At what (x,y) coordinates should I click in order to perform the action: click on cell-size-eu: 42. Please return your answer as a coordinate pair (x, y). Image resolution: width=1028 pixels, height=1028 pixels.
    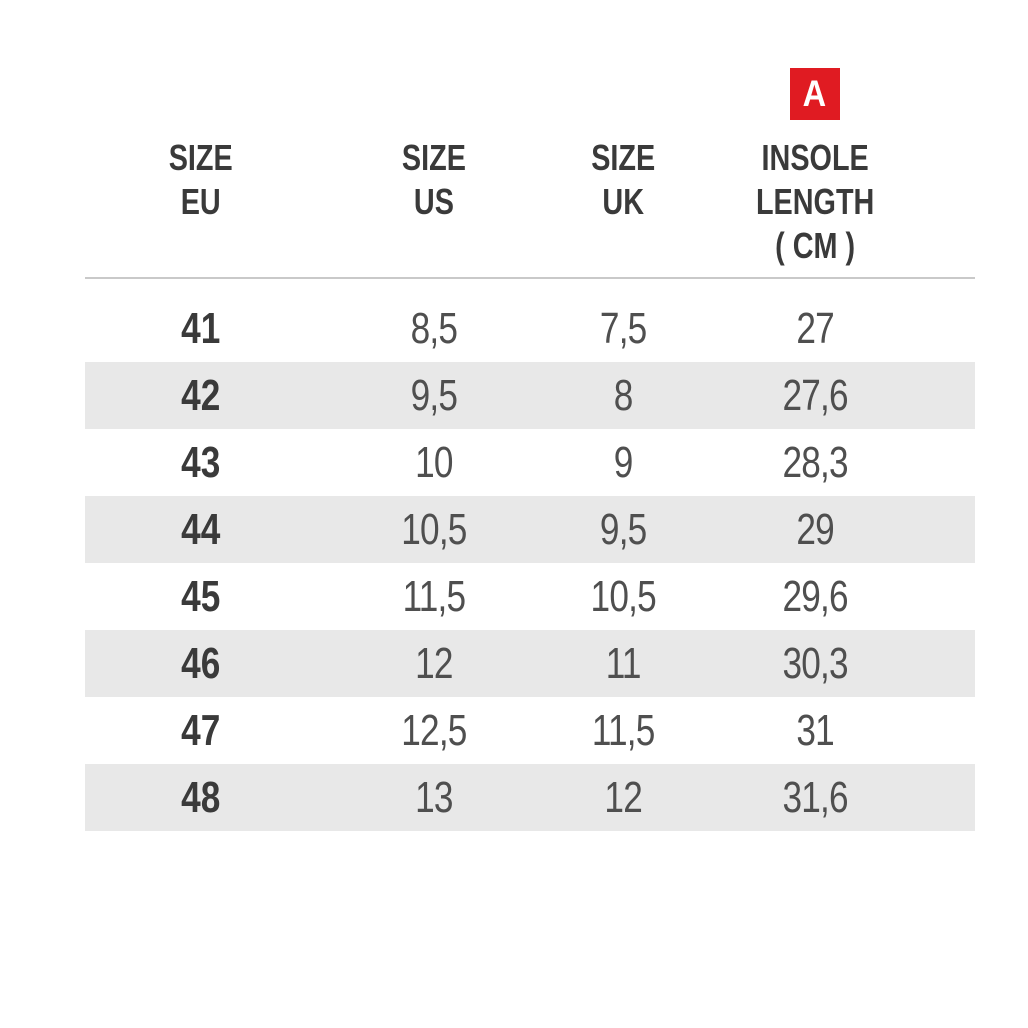
    Looking at the image, I should click on (201, 395).